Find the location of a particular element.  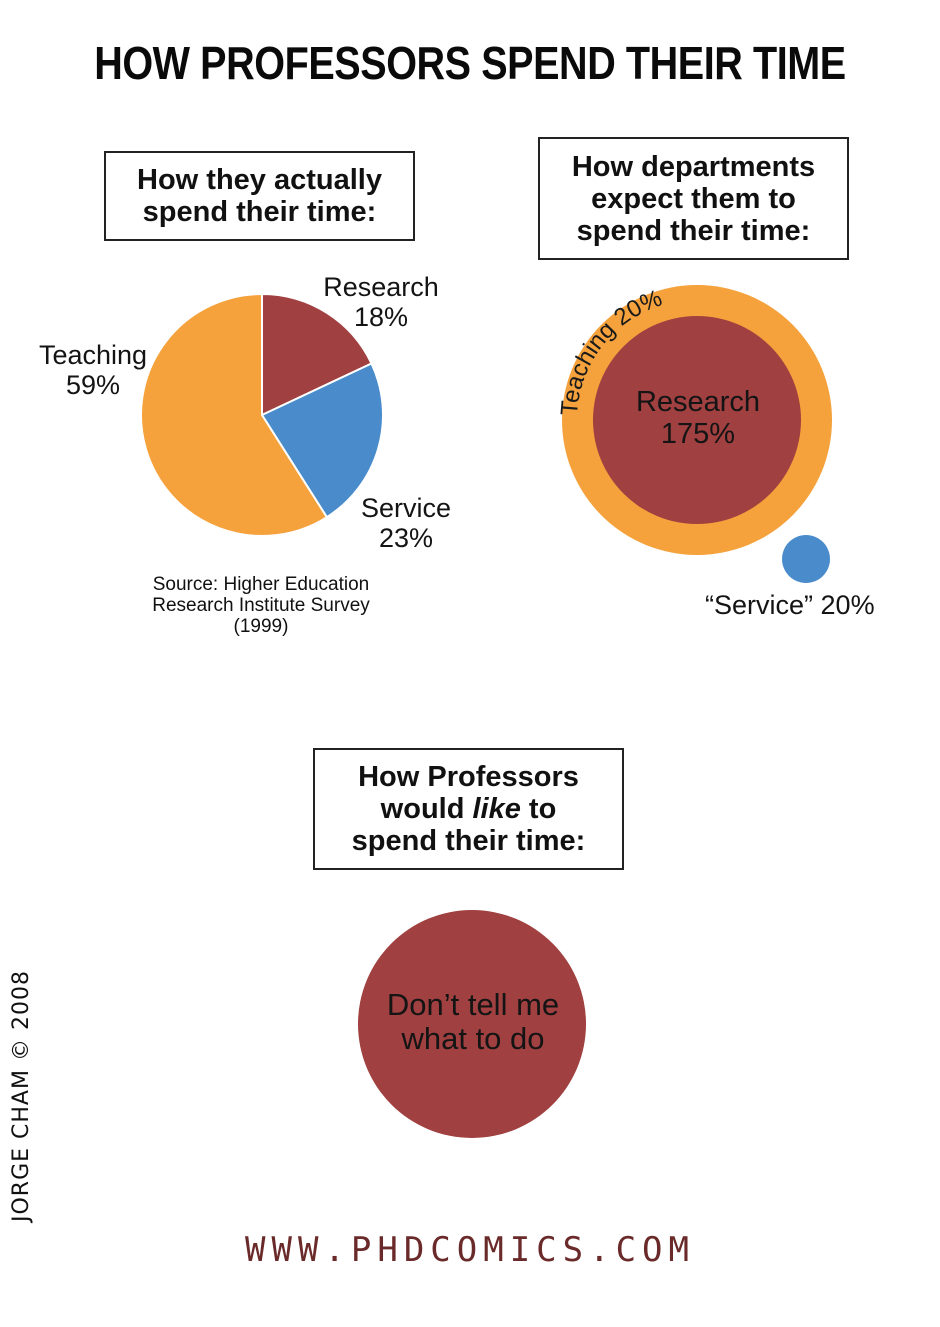

pie-label-research: Research 18% is located at coordinates (381, 302).